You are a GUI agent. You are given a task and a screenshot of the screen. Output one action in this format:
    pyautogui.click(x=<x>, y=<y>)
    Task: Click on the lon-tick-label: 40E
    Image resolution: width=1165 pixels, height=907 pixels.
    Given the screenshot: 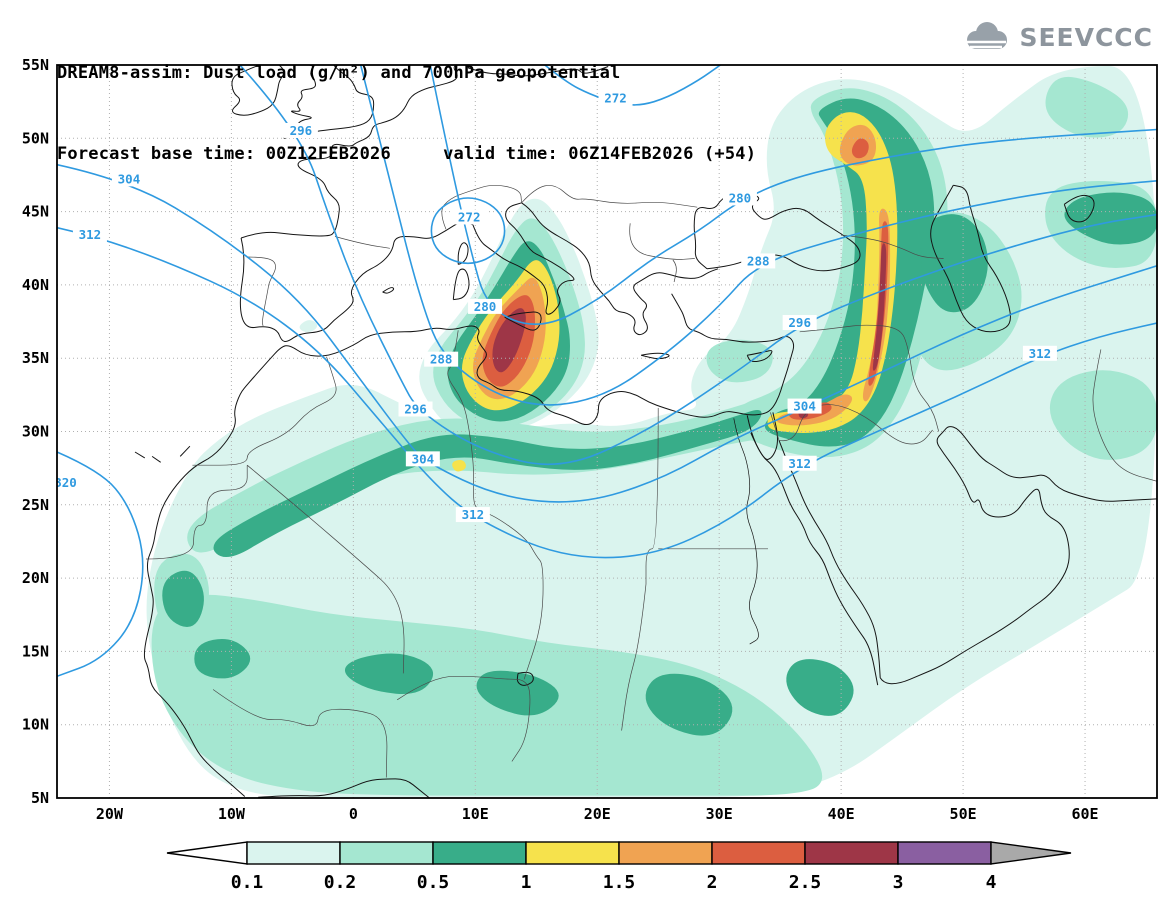 What is the action you would take?
    pyautogui.click(x=841, y=814)
    